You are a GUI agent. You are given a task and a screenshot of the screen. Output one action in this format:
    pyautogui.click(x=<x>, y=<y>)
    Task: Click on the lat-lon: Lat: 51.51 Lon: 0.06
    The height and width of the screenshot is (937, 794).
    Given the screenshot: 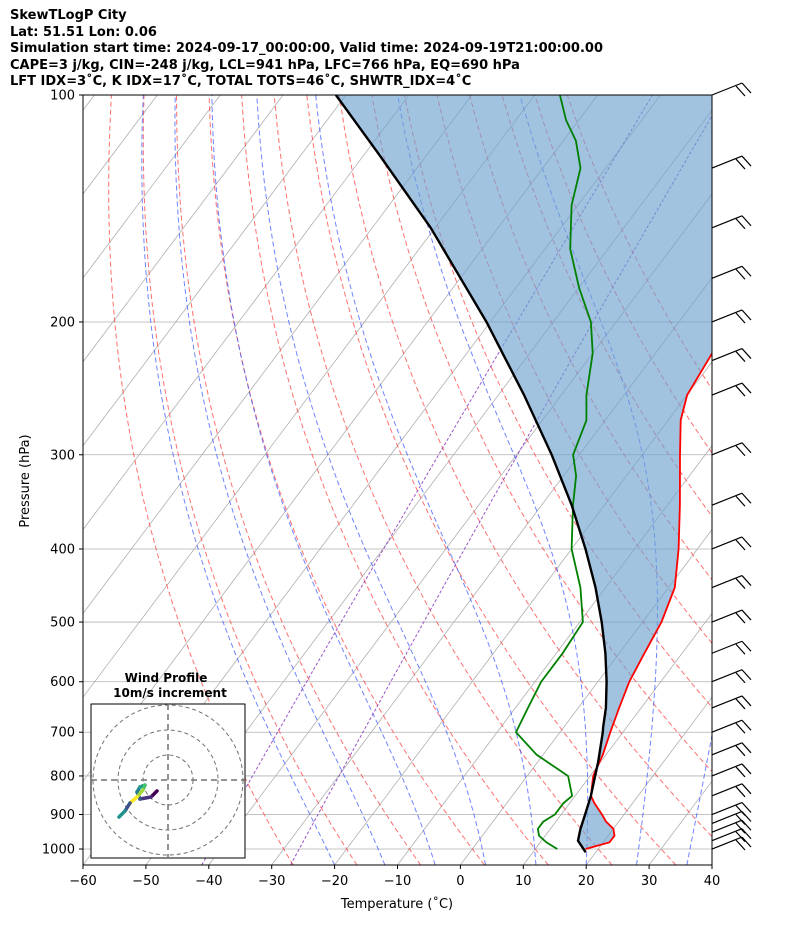 What is the action you would take?
    pyautogui.click(x=83, y=32)
    